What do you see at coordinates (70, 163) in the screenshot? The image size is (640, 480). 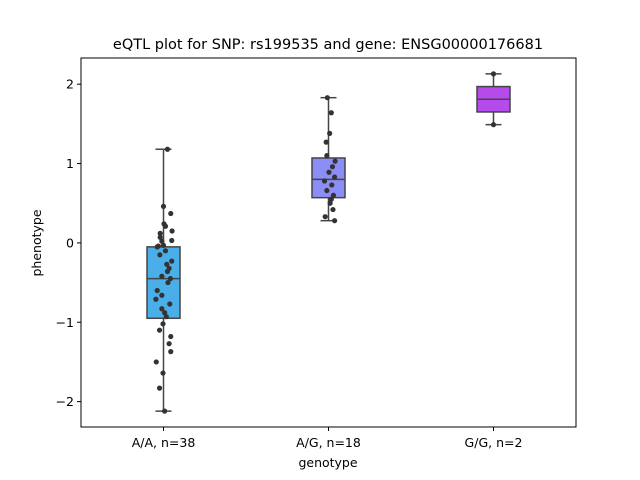 I see `y-tick-label: 1` at bounding box center [70, 163].